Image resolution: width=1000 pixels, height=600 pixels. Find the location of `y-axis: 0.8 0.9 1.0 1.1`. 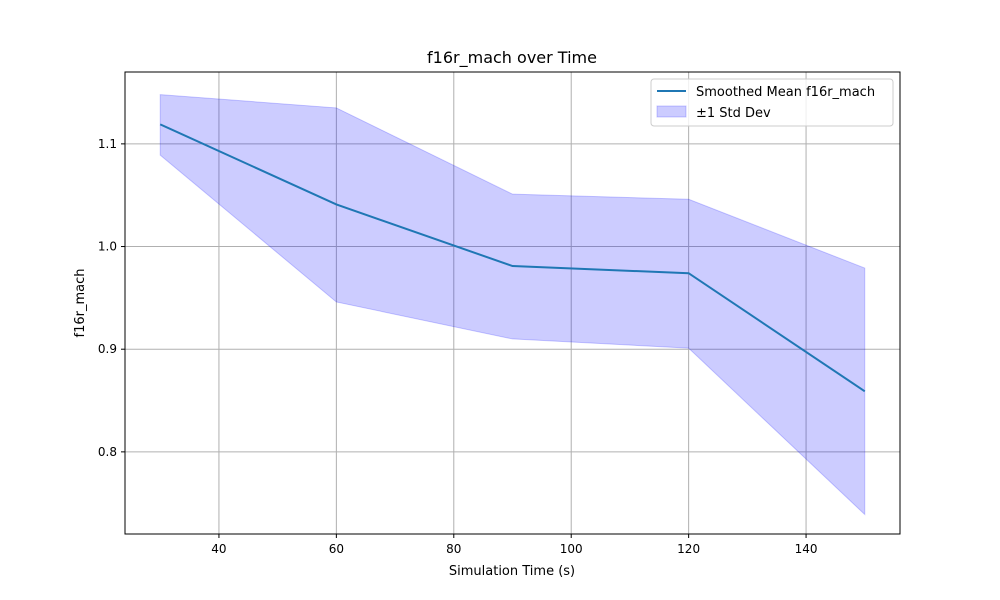

y-axis: 0.8 0.9 1.0 1.1 is located at coordinates (111, 298).